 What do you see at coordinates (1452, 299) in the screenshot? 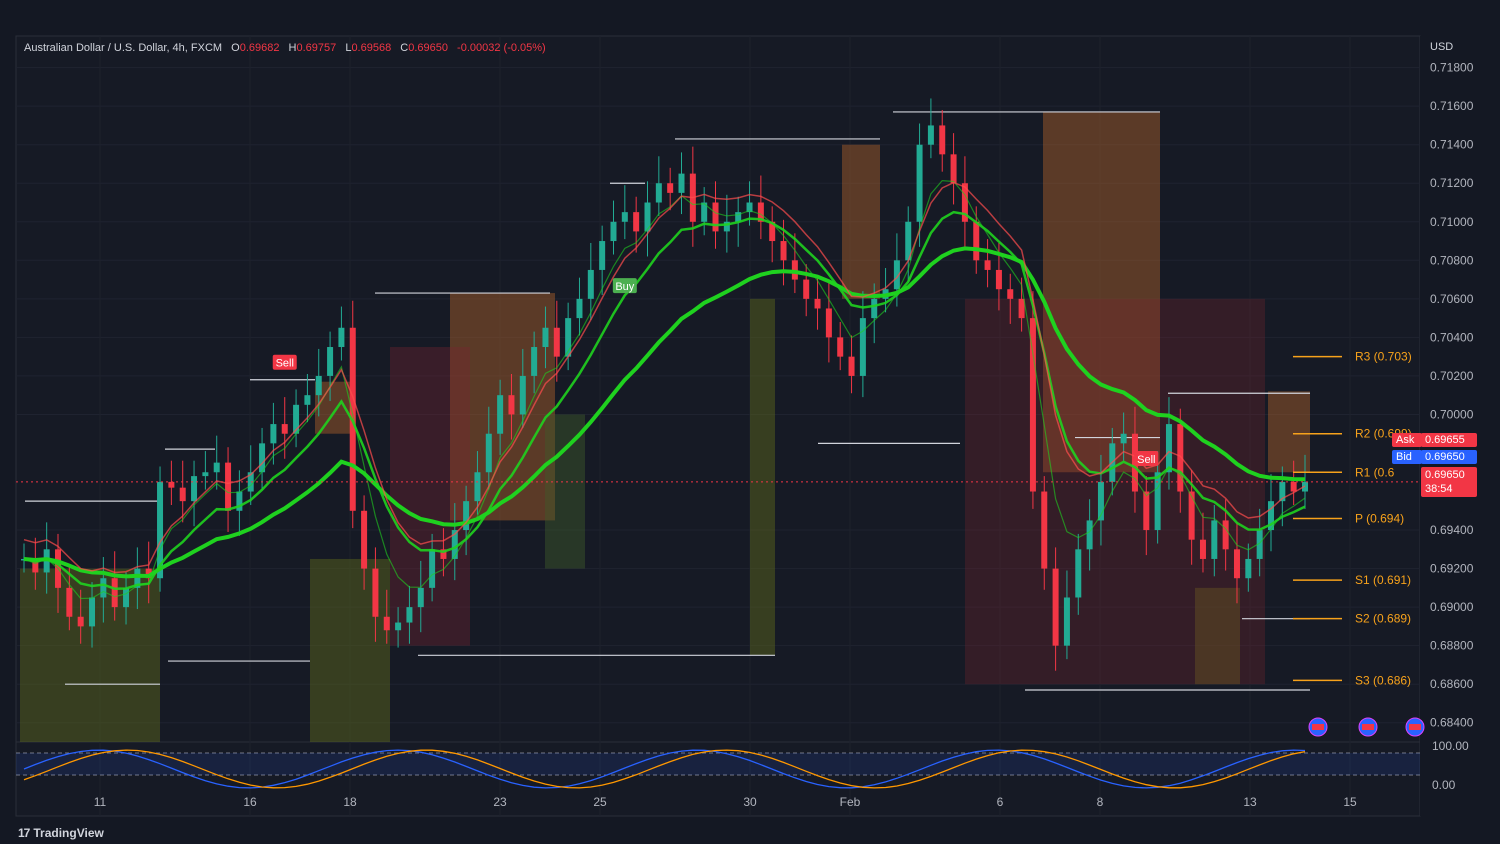
I see `y-tick-label: 0.70600` at bounding box center [1452, 299].